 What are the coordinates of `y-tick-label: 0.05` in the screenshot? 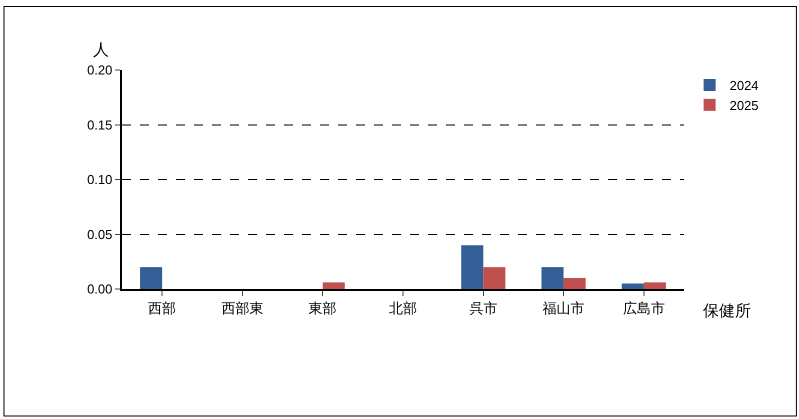 It's located at (99, 234).